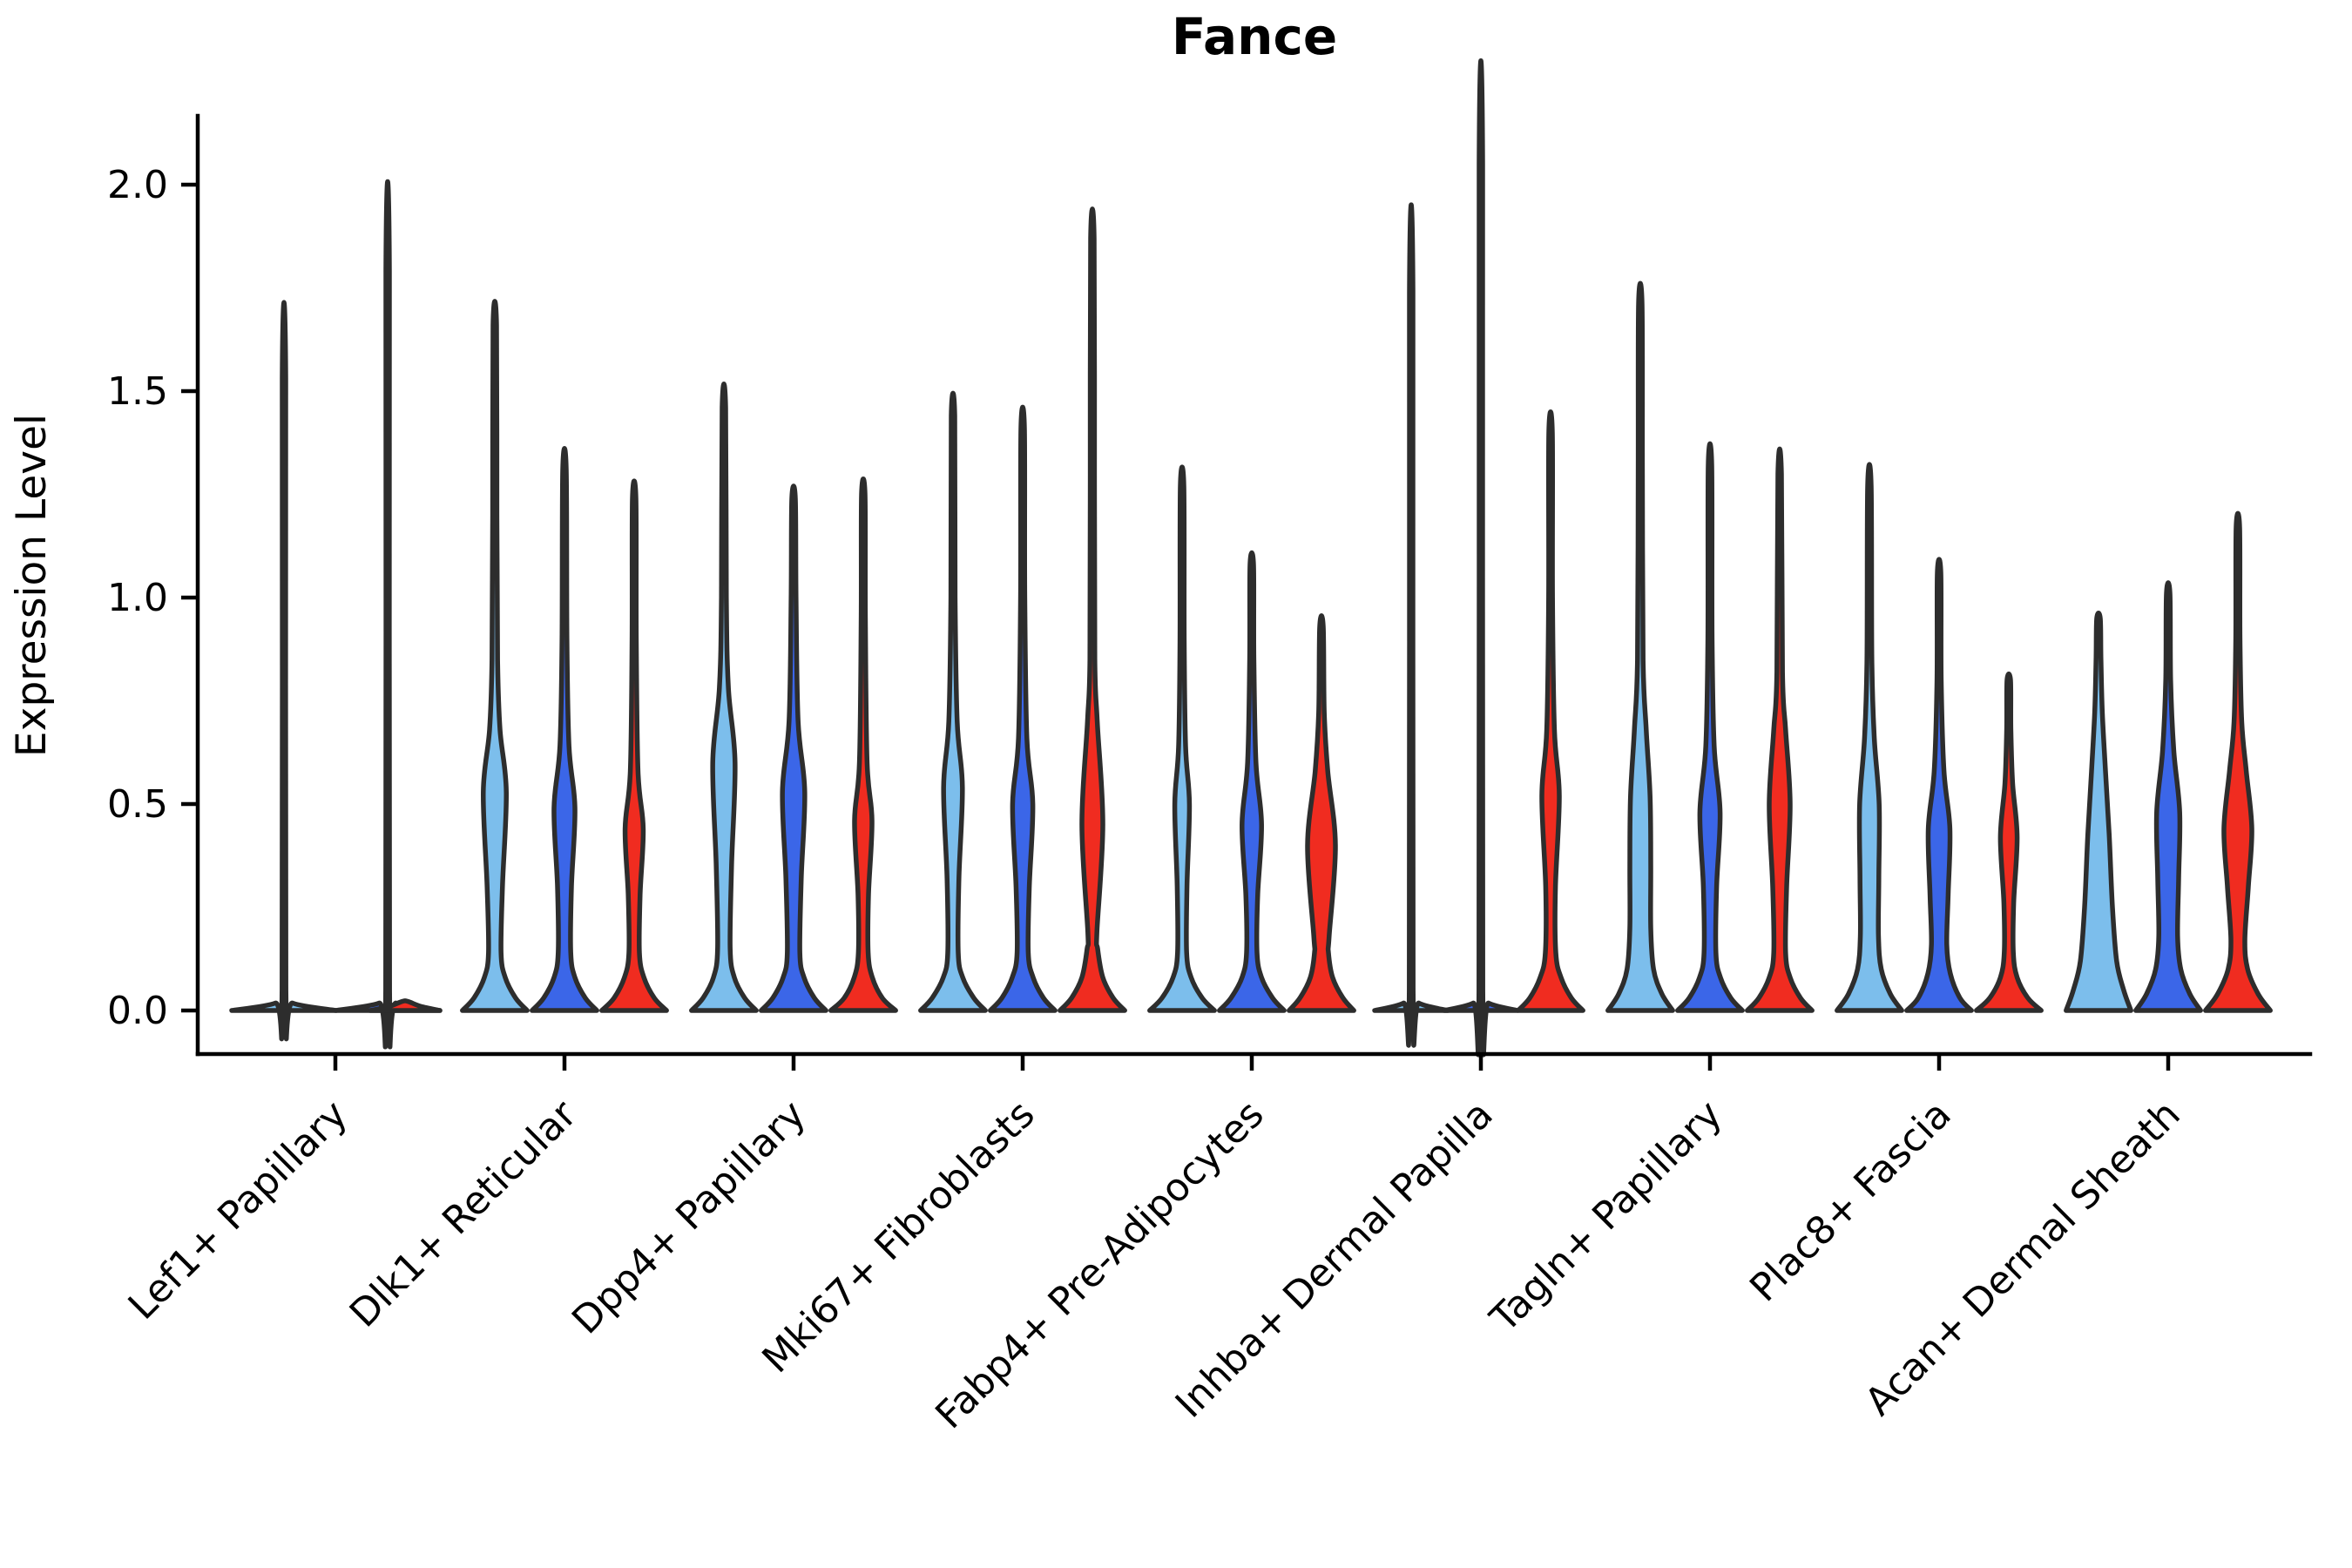 The width and height of the screenshot is (2352, 1568). I want to click on violin-group3-cat8, so click(2238, 761).